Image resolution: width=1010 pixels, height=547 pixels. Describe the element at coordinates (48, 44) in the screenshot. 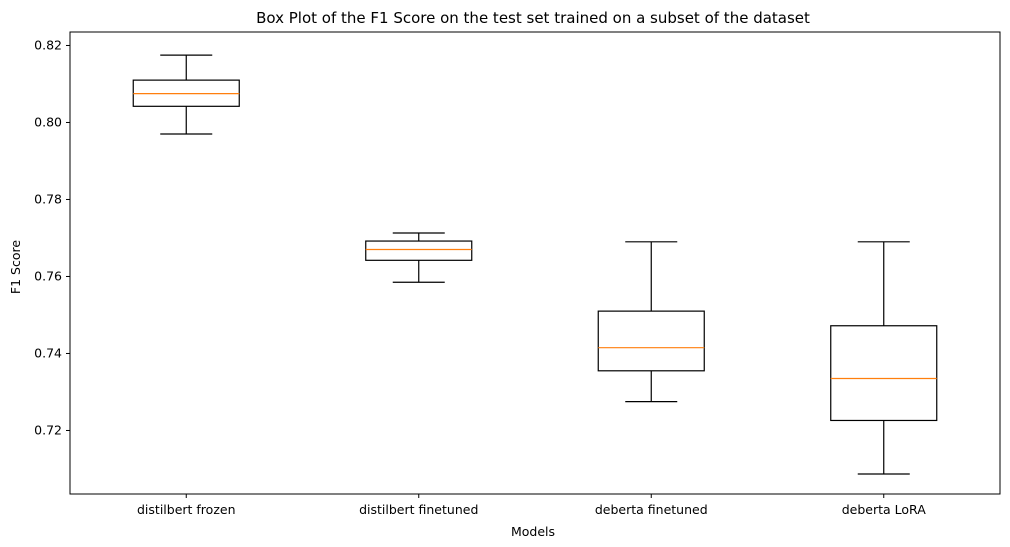

I see `y-tick-label: 0.82` at that location.